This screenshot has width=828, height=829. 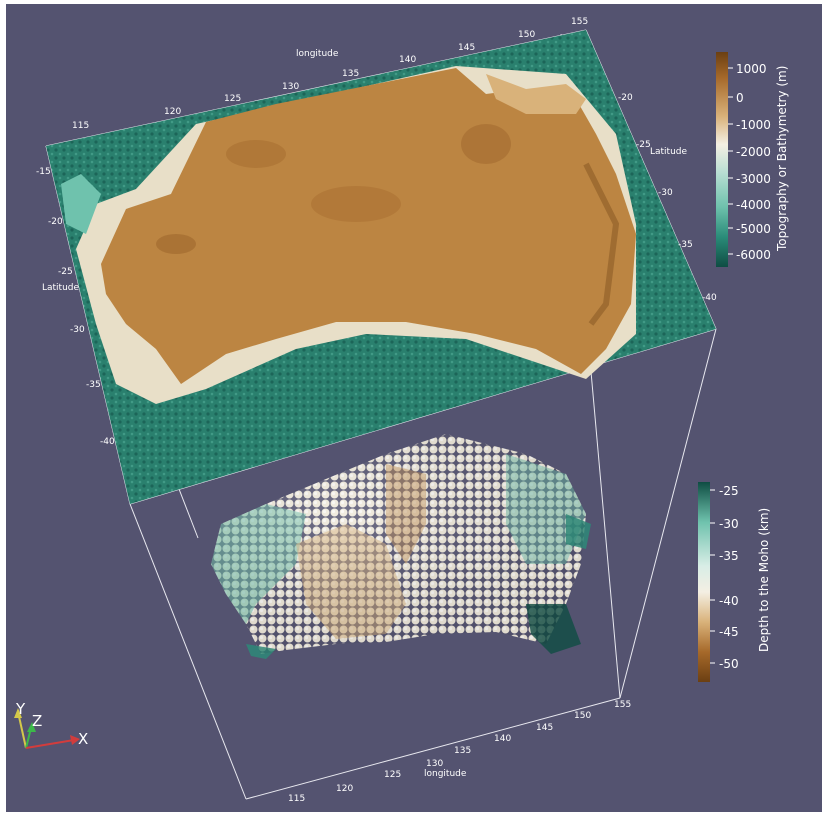 I want to click on svg-text: 0, so click(x=740, y=98).